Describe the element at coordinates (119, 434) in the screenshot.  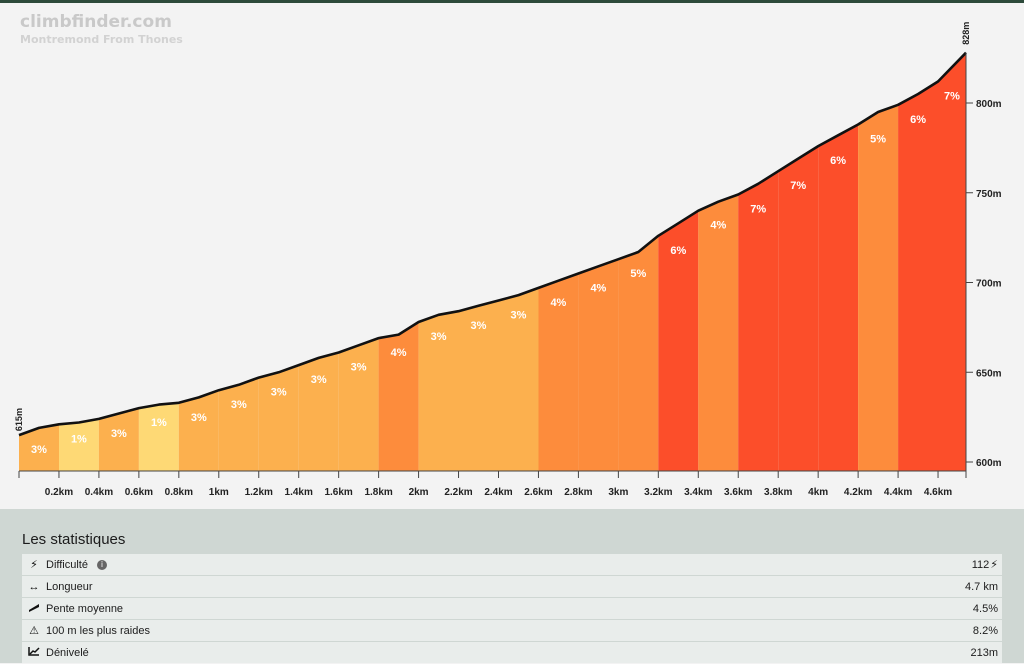
I see `grade-label-2: 3%` at that location.